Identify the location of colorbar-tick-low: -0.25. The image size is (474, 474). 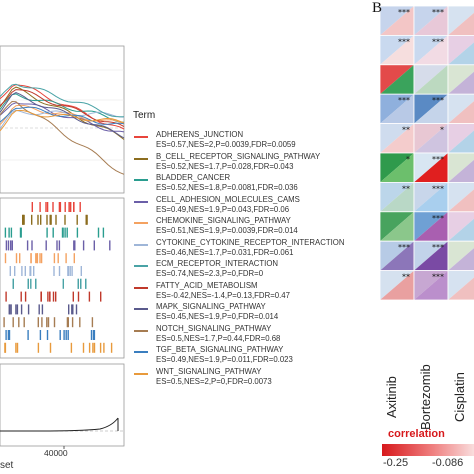
(396, 463).